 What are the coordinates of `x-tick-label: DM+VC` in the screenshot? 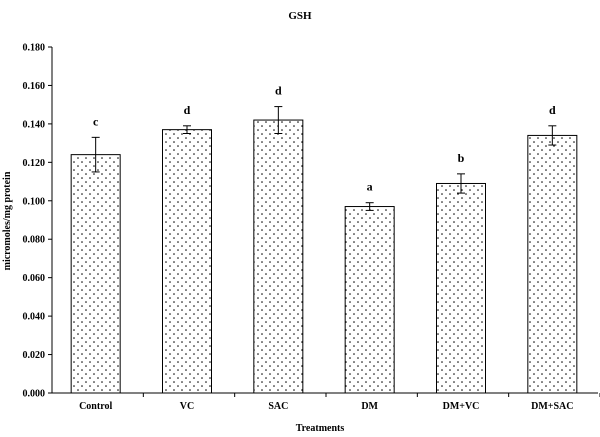 It's located at (461, 406).